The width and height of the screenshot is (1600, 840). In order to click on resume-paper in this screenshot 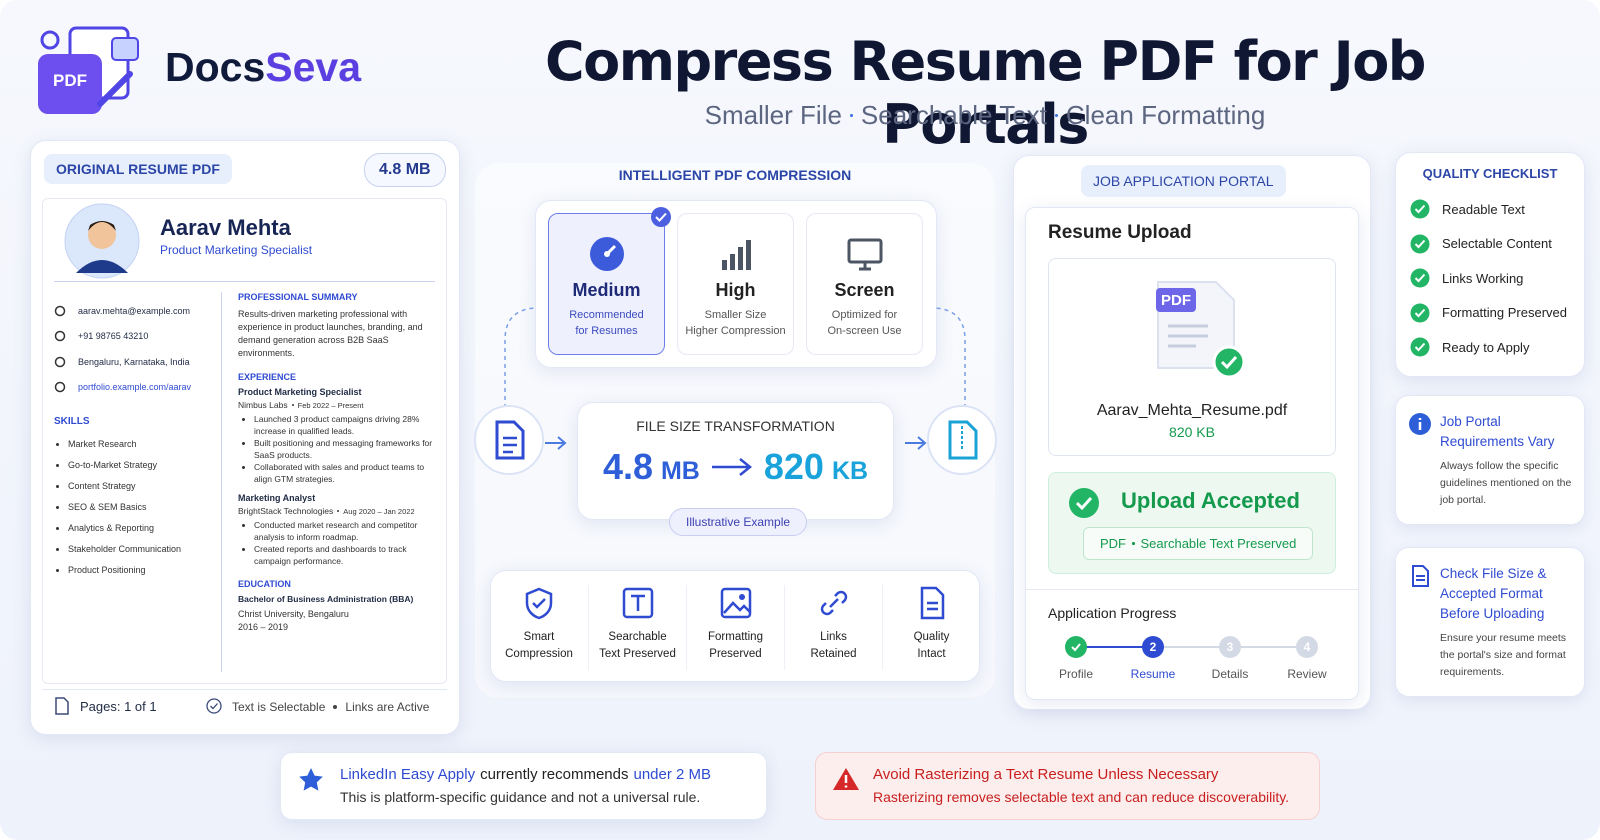, I will do `click(244, 441)`.